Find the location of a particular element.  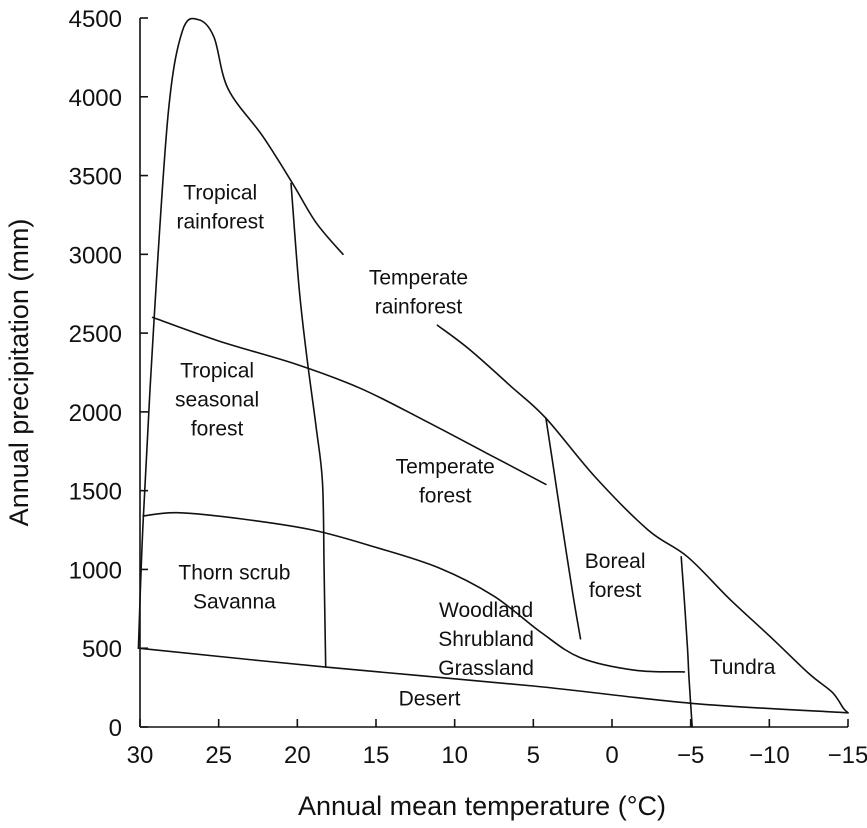

region-label-temperate-forest: Temperate forest is located at coordinates (445, 482).